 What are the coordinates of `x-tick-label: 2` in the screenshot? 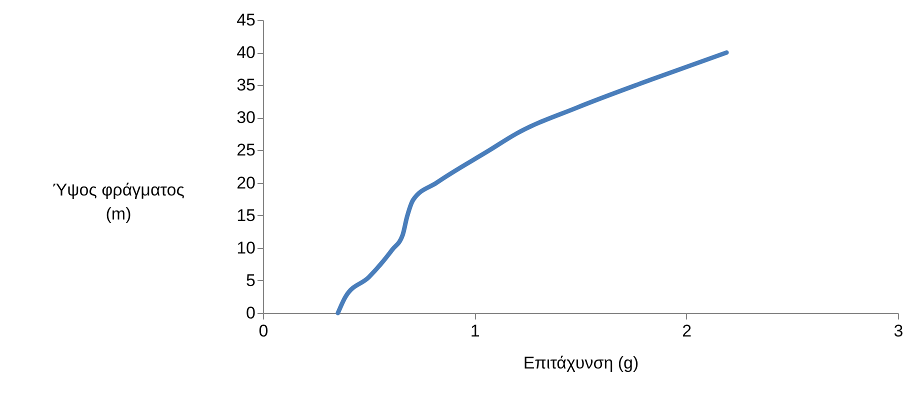 It's located at (687, 331).